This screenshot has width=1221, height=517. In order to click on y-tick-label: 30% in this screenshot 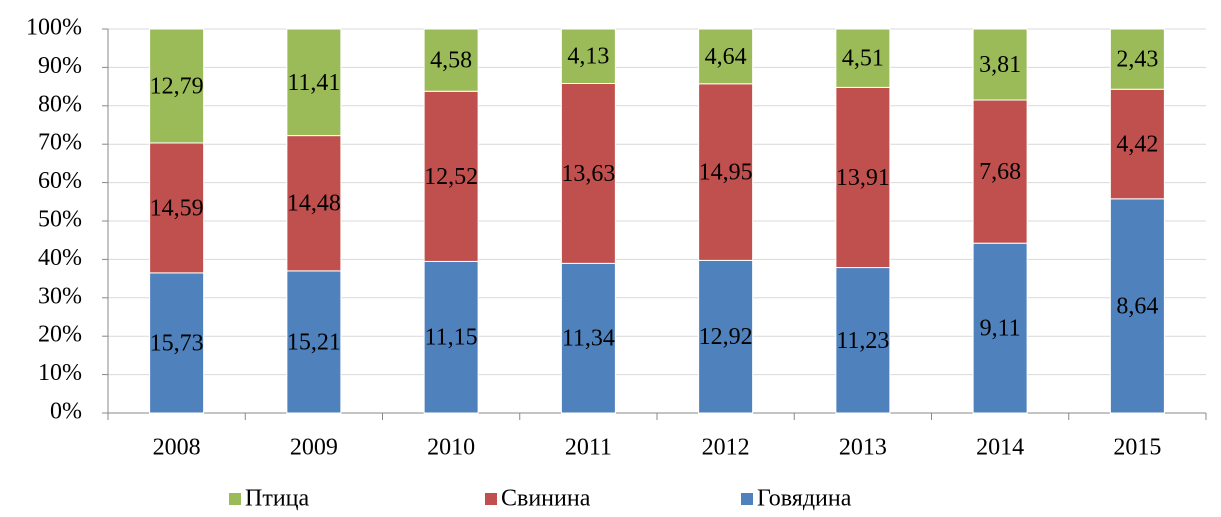, I will do `click(60, 296)`.